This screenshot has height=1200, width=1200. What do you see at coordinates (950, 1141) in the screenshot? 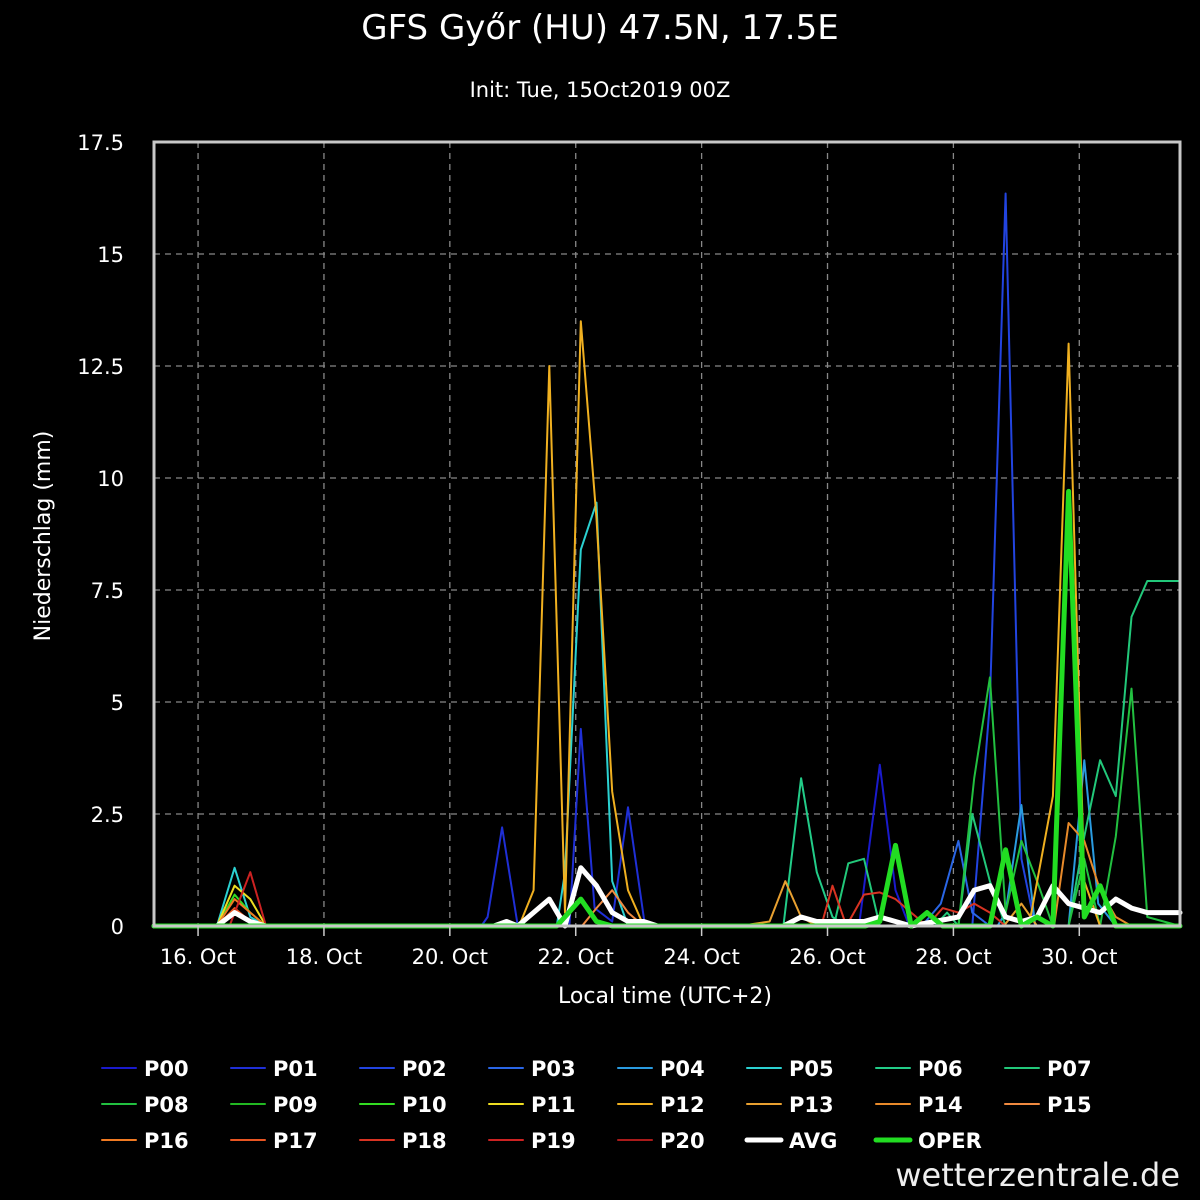
I see `legend-label-oper: OPER` at bounding box center [950, 1141].